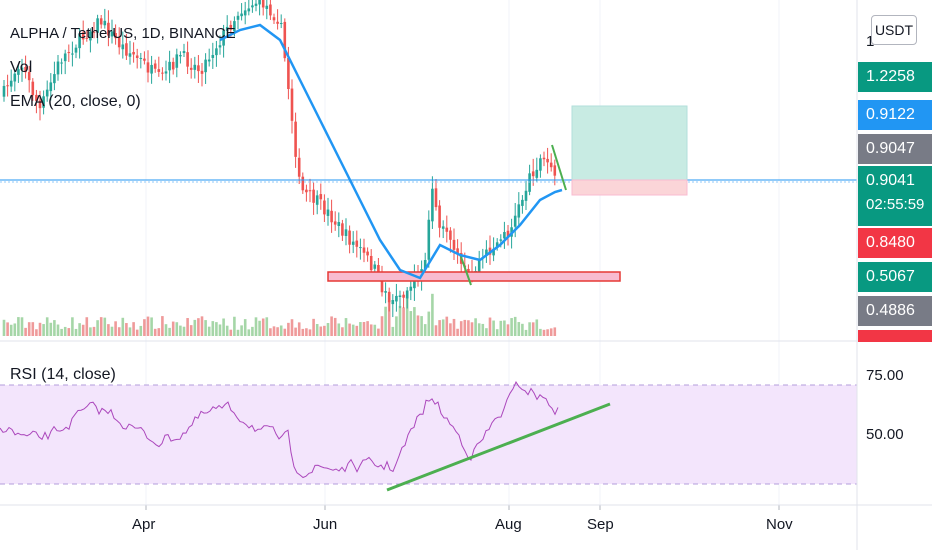  I want to click on currency-button: USDT, so click(894, 30).